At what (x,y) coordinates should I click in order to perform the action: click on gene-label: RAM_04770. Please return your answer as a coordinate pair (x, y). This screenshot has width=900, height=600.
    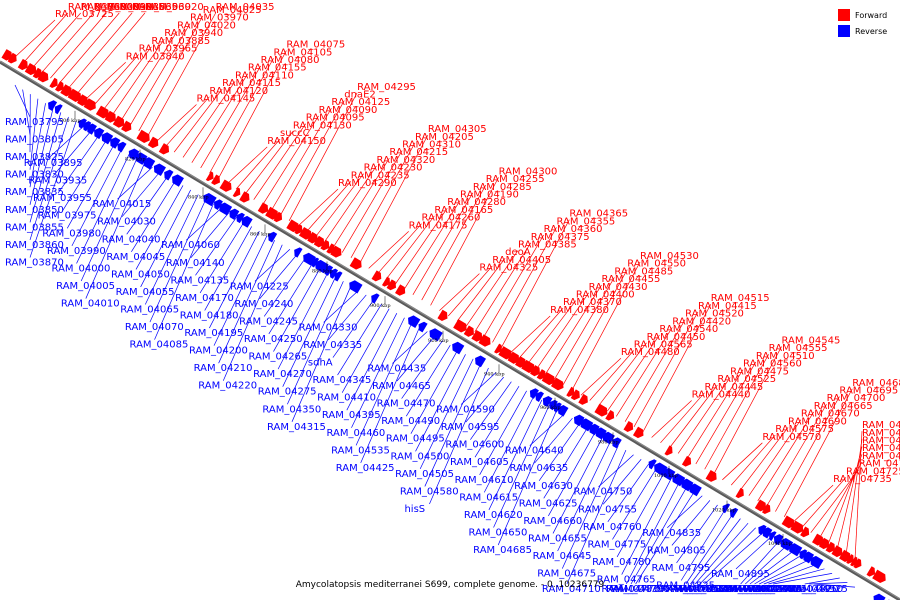
    Looking at the image, I should click on (630, 589).